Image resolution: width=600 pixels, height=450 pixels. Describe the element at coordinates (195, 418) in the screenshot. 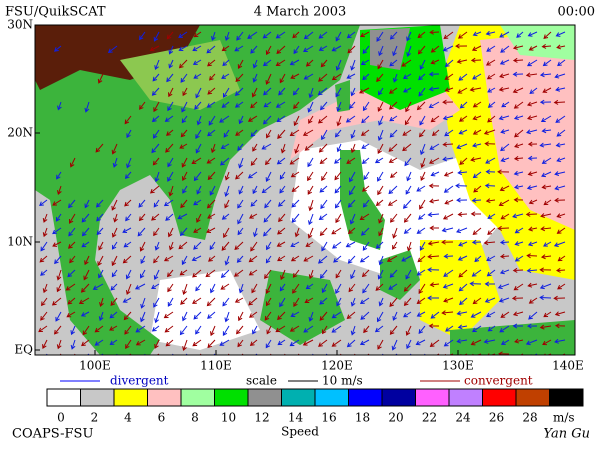

I see `colorbar-label: 8` at that location.